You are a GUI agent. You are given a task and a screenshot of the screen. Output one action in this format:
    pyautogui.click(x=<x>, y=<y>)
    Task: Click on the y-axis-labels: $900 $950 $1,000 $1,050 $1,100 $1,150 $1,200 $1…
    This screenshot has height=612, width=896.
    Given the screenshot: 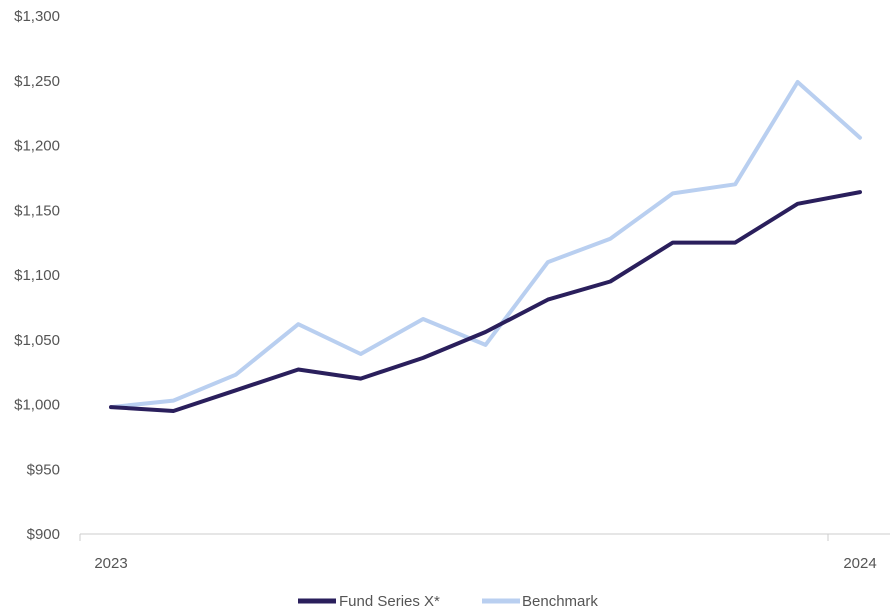 What is the action you would take?
    pyautogui.click(x=37, y=275)
    